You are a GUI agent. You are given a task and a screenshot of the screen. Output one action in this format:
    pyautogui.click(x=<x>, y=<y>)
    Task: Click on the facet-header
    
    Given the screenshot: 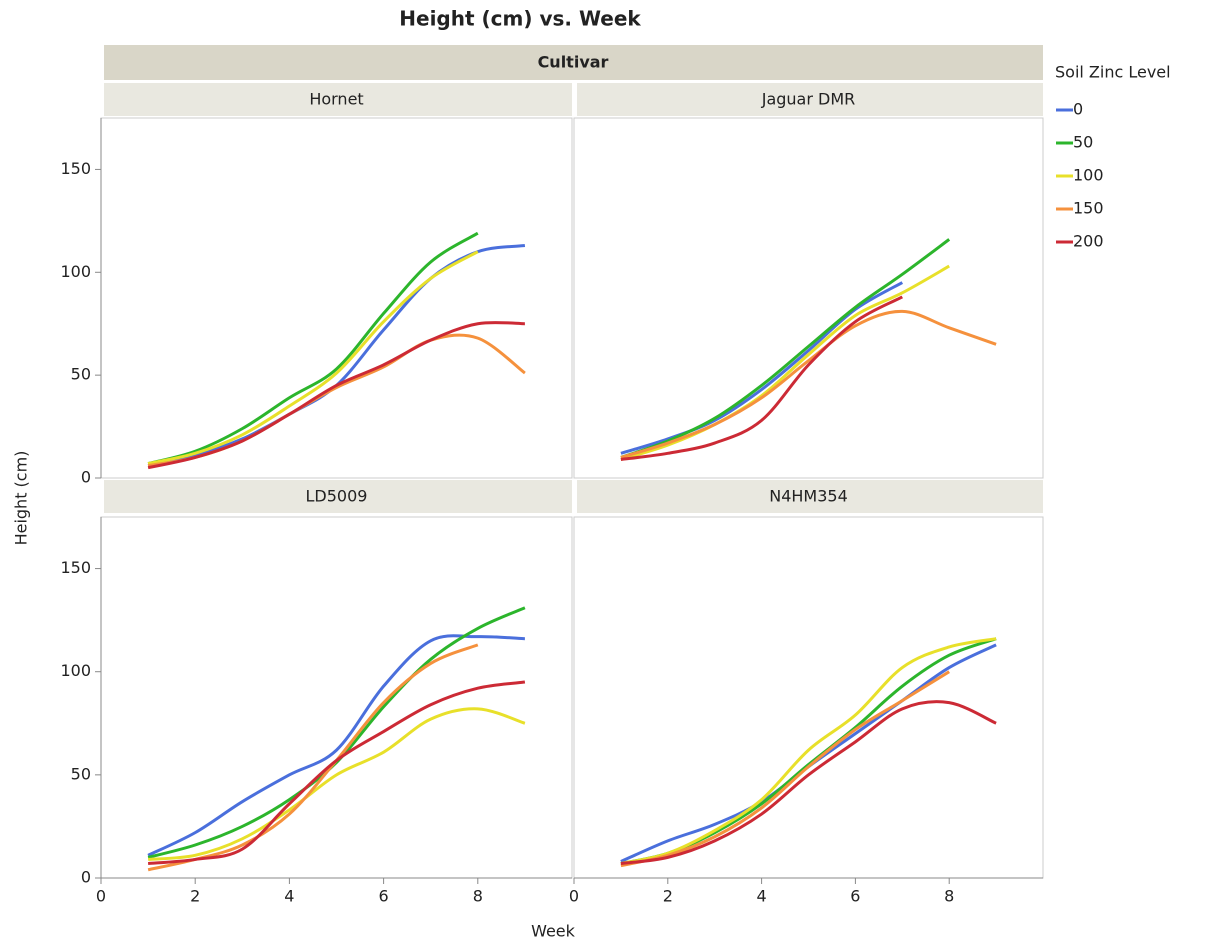 What is the action you would take?
    pyautogui.click(x=573, y=62)
    